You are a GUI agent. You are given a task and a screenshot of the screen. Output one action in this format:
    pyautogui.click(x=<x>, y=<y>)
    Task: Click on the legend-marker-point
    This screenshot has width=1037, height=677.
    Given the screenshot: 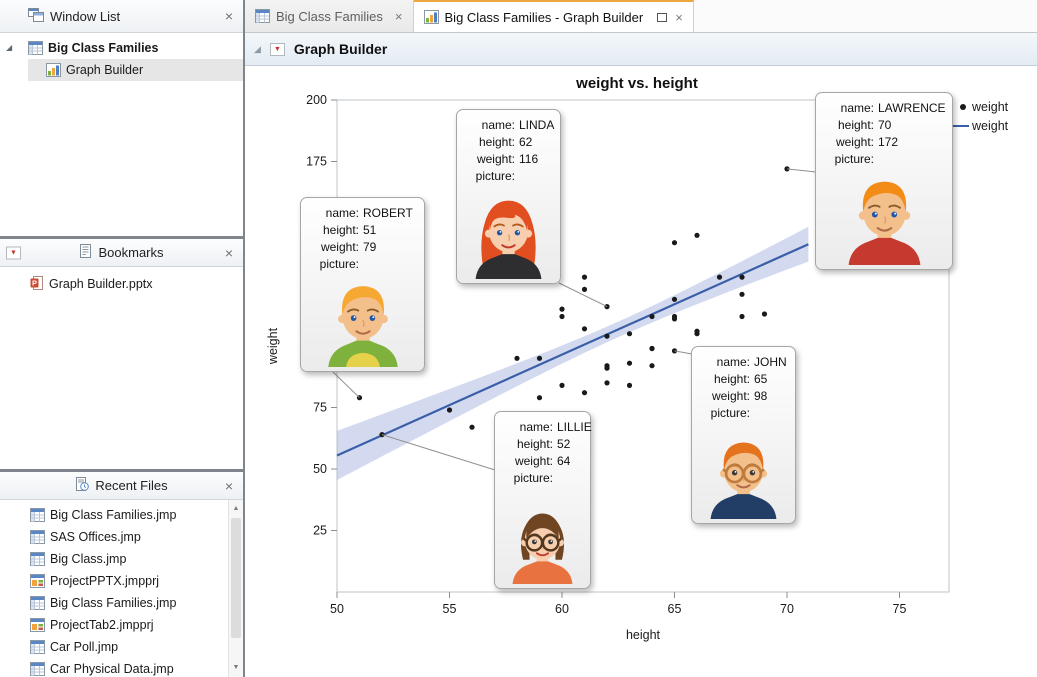 What is the action you would take?
    pyautogui.click(x=963, y=107)
    